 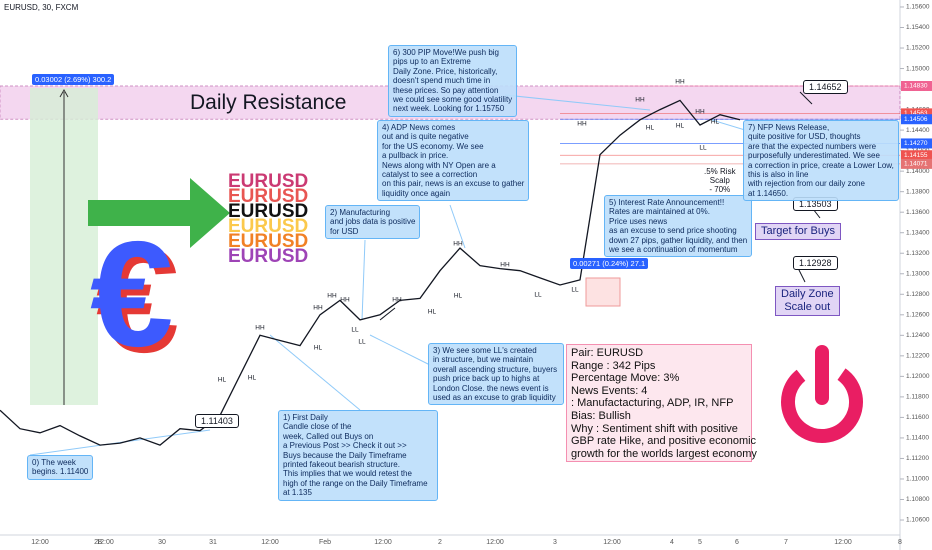 I want to click on euro-symbol-shadow: €, so click(x=137, y=300).